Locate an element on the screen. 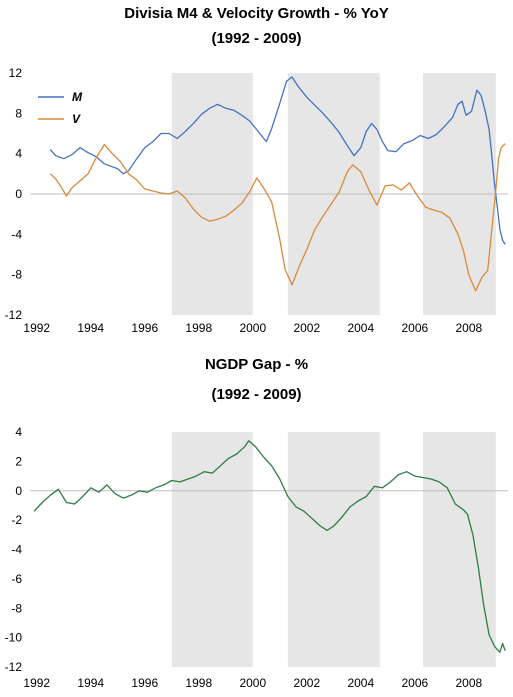 The height and width of the screenshot is (697, 513). y-tick-label: 12 is located at coordinates (16, 73).